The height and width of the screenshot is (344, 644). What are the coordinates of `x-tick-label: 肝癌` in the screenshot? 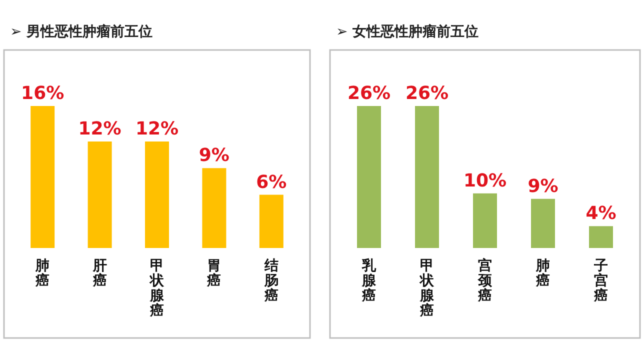 It's located at (99, 273).